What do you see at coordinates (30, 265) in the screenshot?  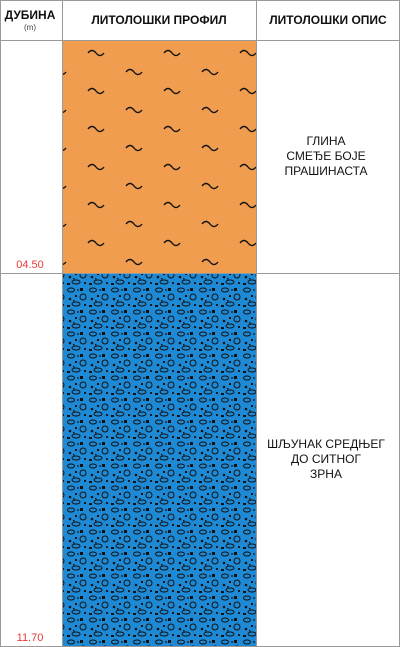 I see `depth-label: 04.50` at bounding box center [30, 265].